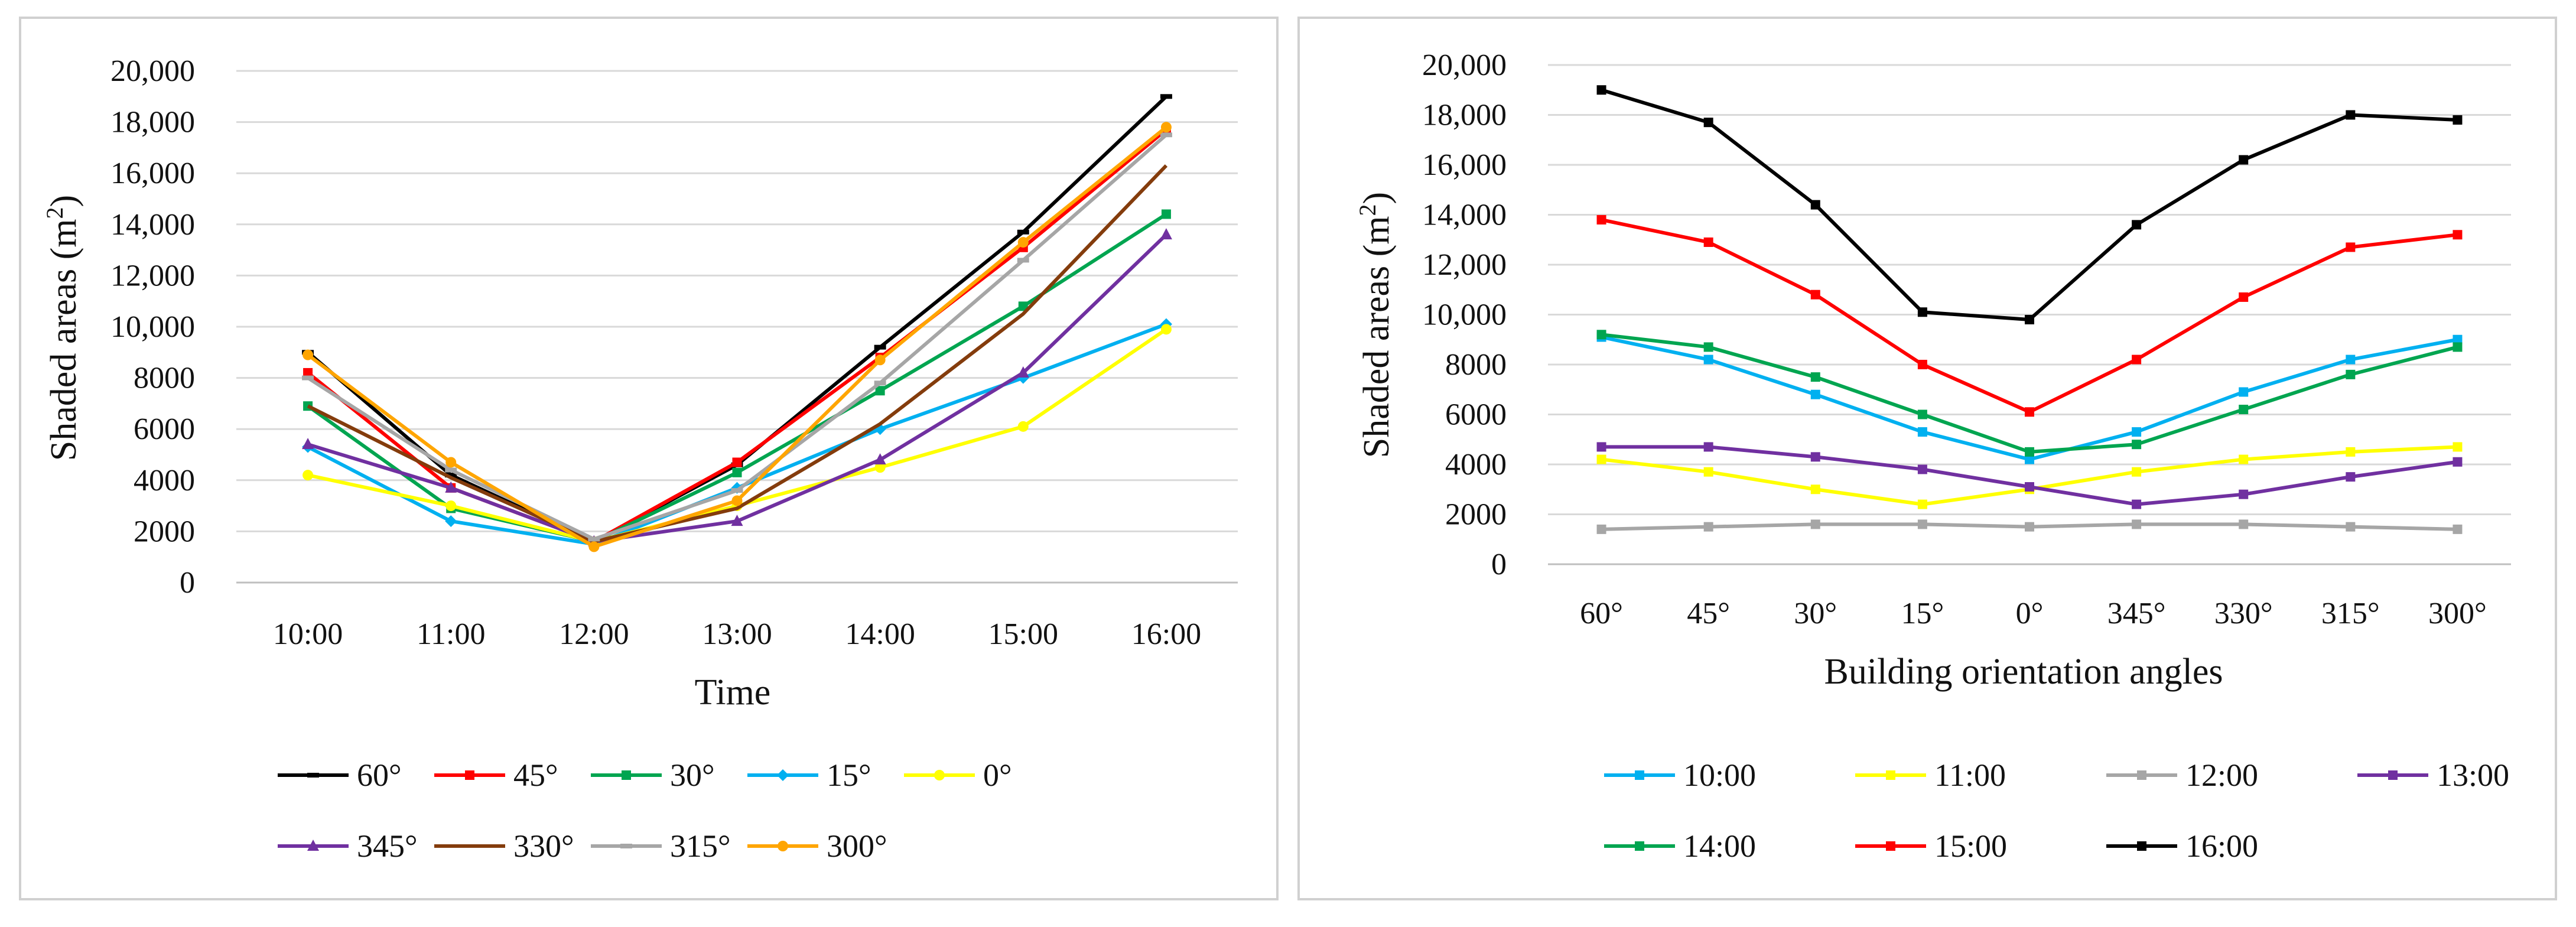  Describe the element at coordinates (451, 634) in the screenshot. I see `left-x-tick-label: 11:00` at that location.